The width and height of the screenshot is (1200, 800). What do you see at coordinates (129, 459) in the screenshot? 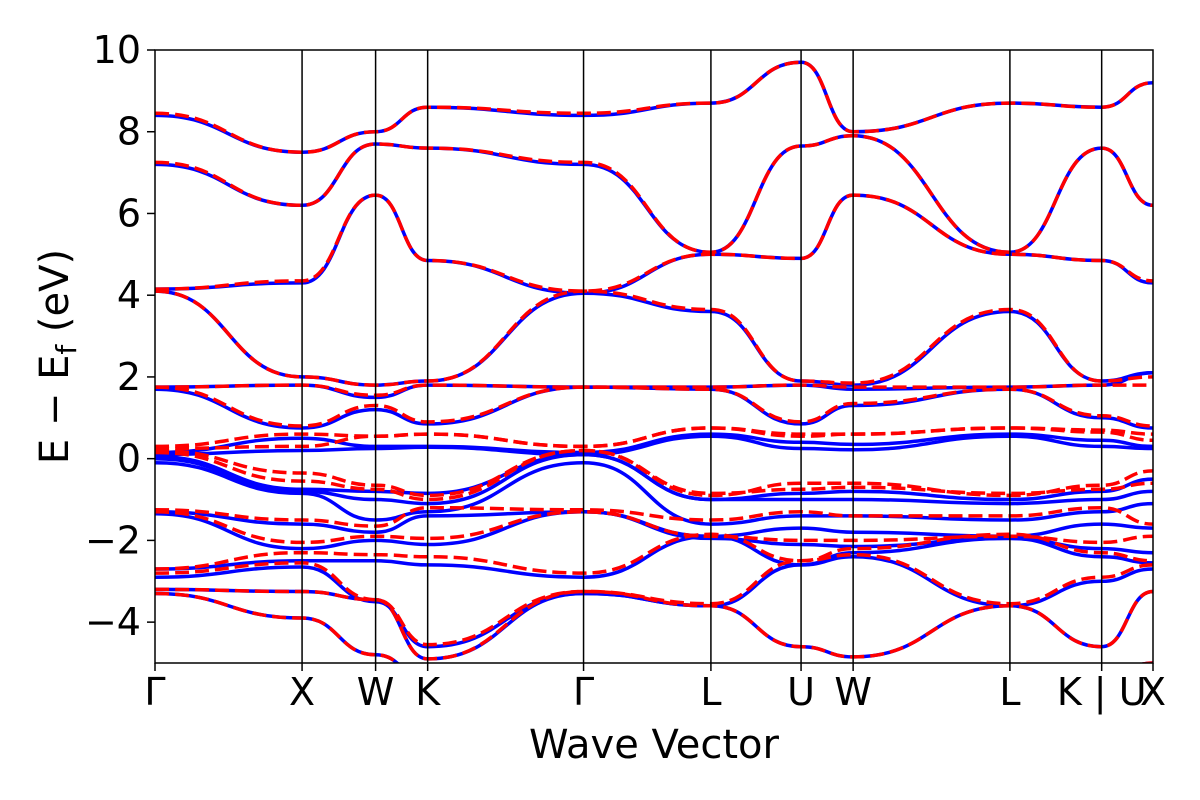
I see `y-tick-label: 0` at bounding box center [129, 459].